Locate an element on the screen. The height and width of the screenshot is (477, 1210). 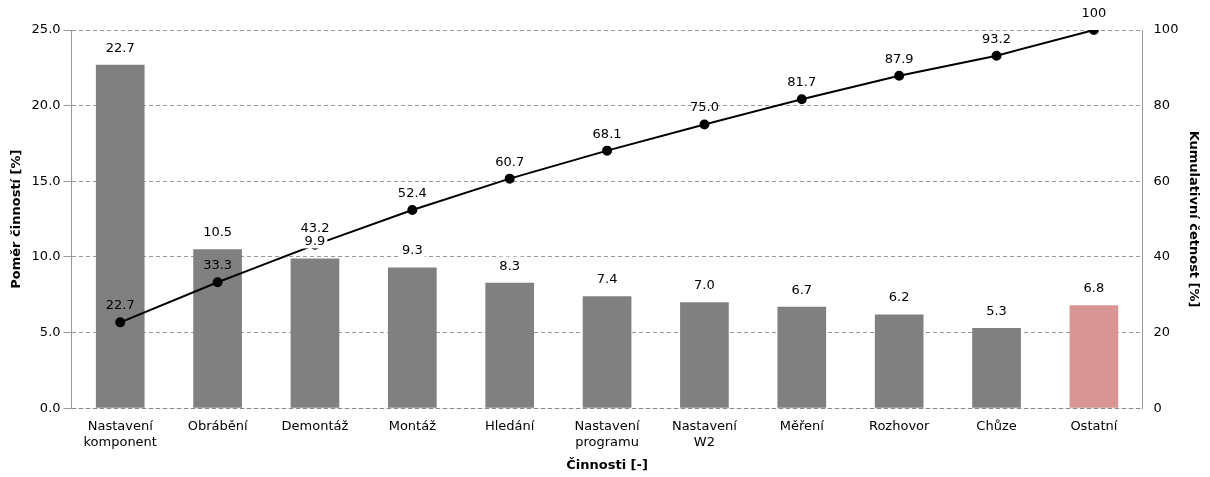
data-label: 52.4 is located at coordinates (412, 192).